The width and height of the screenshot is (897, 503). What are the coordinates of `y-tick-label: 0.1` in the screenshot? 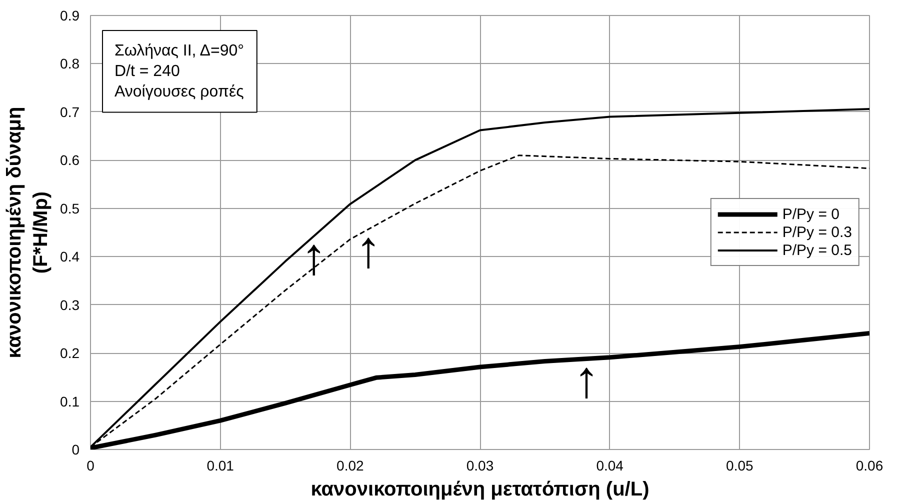 It's located at (70, 401).